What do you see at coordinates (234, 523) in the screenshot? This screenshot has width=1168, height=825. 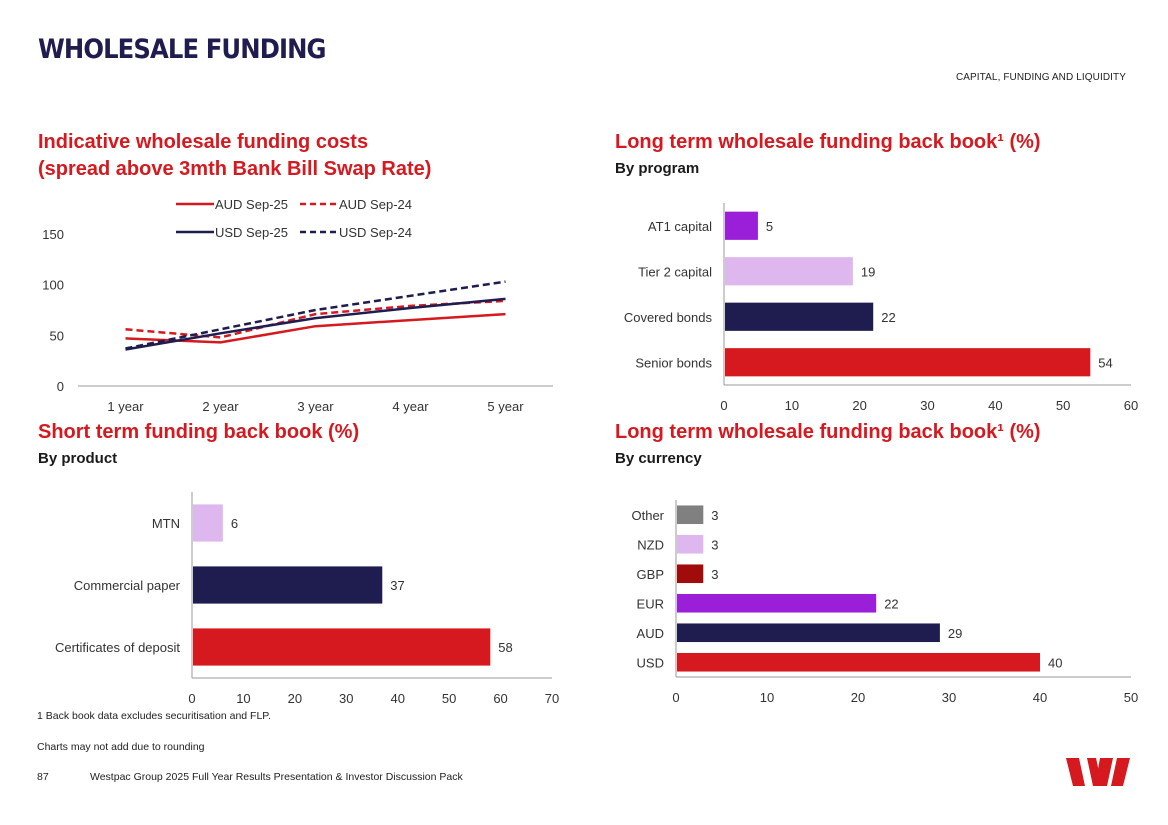 I see `data-label: 6` at bounding box center [234, 523].